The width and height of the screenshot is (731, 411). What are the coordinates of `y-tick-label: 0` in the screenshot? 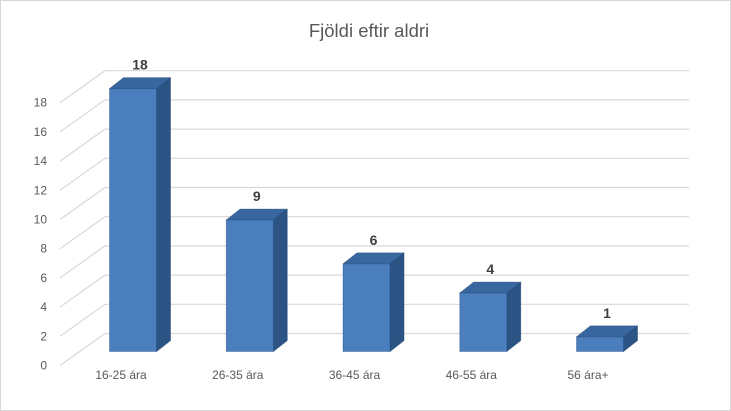 It's located at (43, 366).